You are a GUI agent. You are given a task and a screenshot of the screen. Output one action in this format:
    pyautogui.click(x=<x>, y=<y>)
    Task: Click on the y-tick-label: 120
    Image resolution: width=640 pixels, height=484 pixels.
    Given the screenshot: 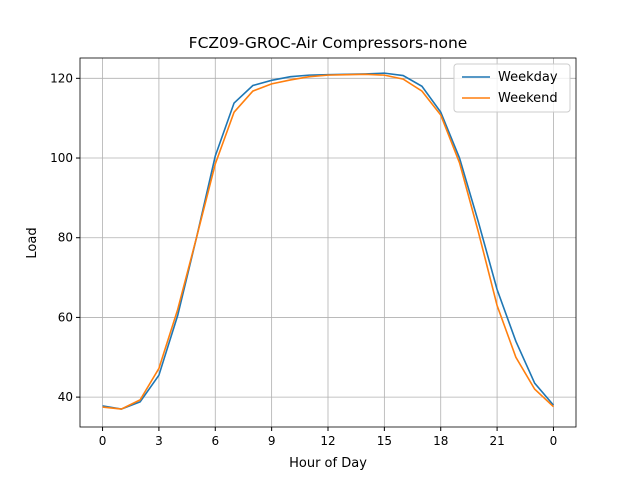 What is the action you would take?
    pyautogui.click(x=61, y=78)
    